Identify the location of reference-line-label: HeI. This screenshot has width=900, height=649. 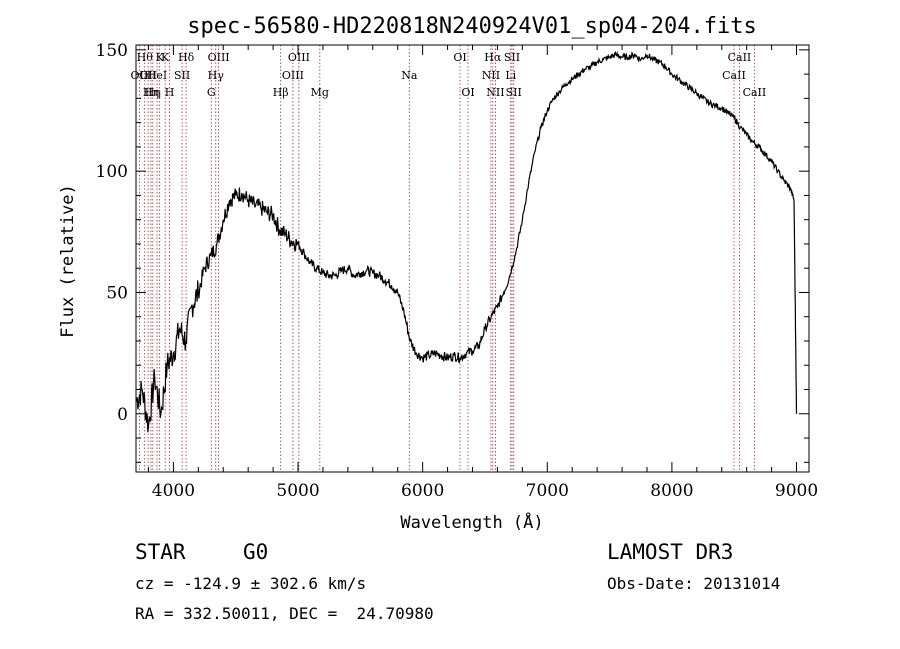
(157, 75).